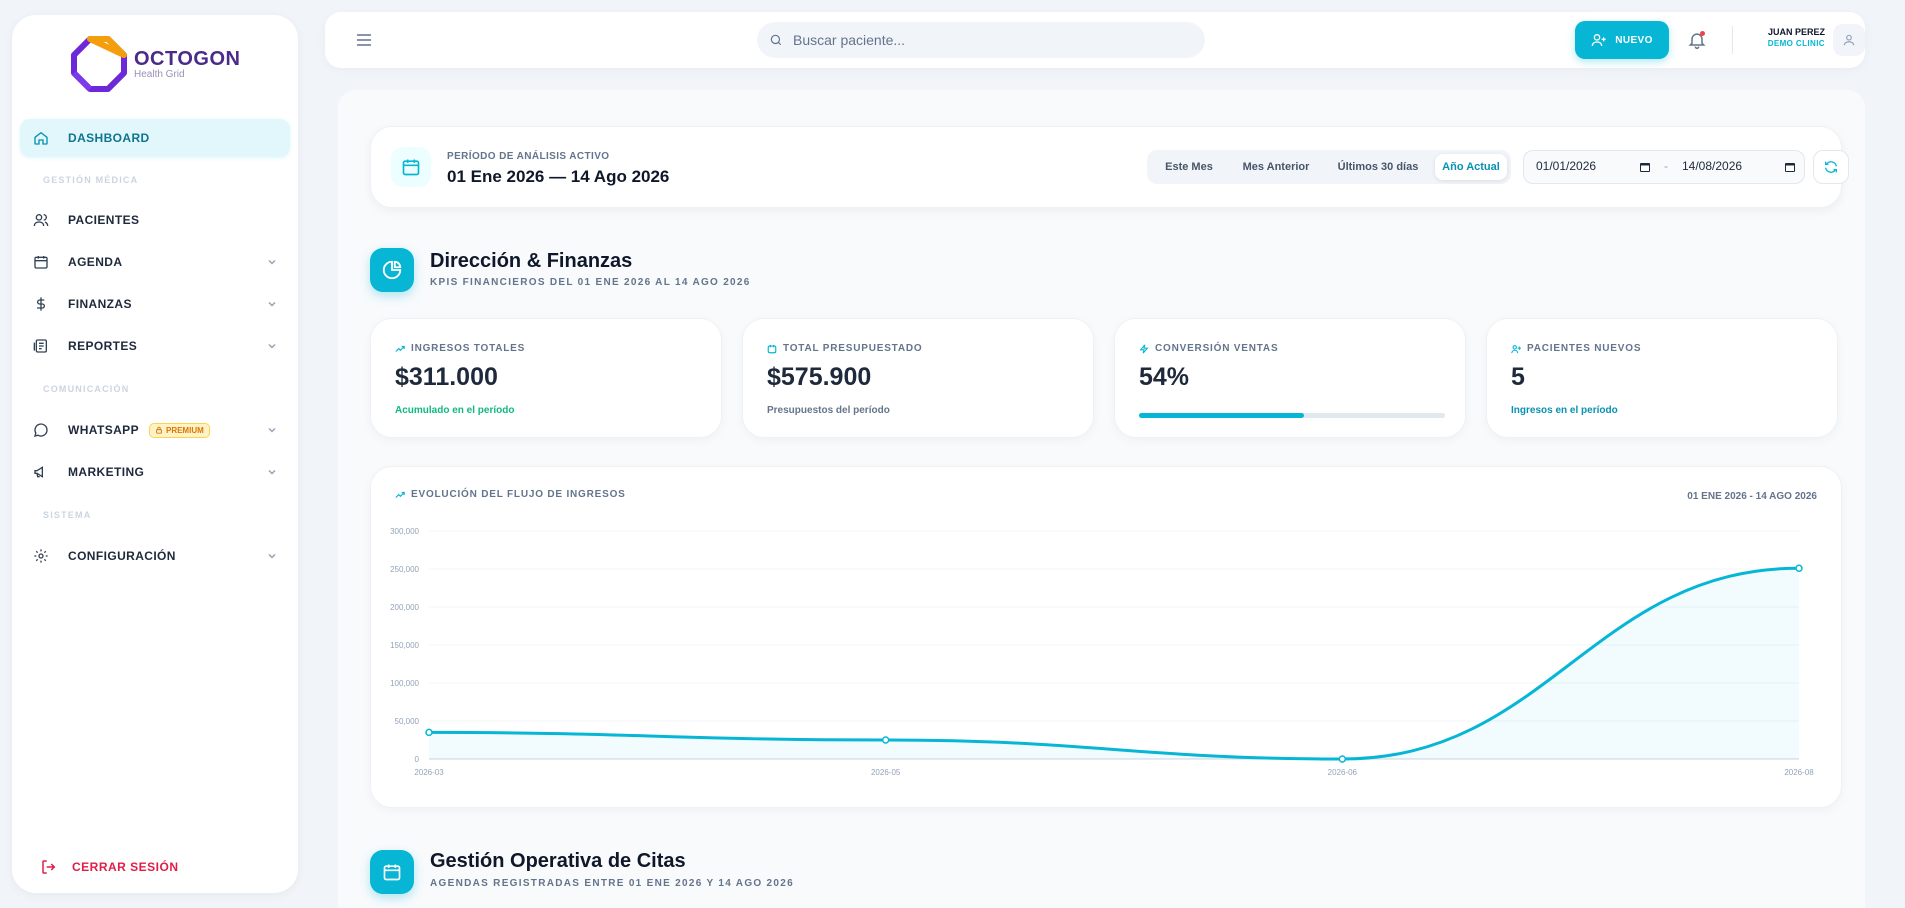  I want to click on menu-icon, so click(364, 40).